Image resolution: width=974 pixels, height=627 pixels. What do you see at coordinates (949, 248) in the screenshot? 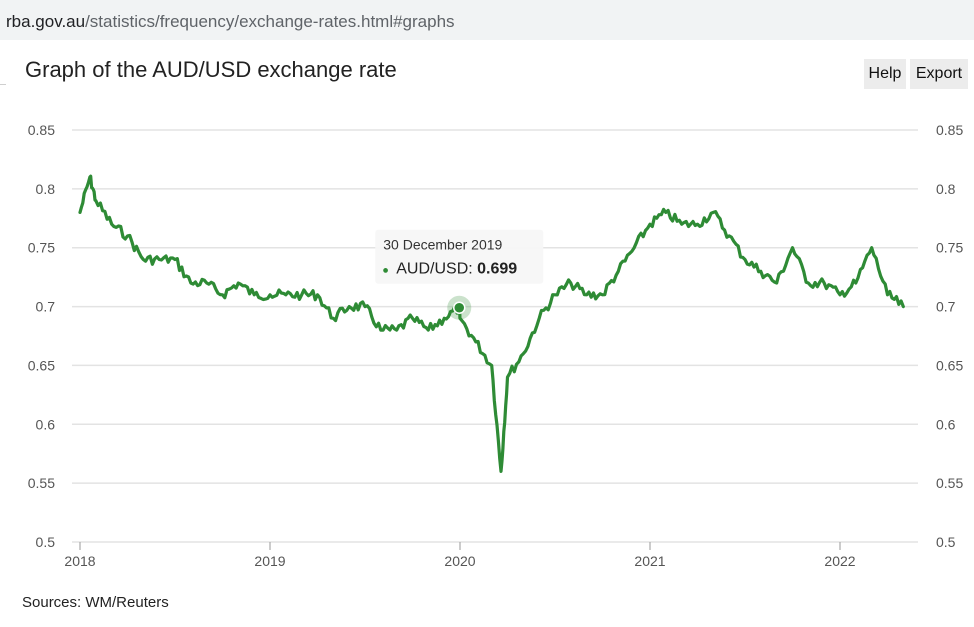
I see `y-tick-label-right: 0.75` at bounding box center [949, 248].